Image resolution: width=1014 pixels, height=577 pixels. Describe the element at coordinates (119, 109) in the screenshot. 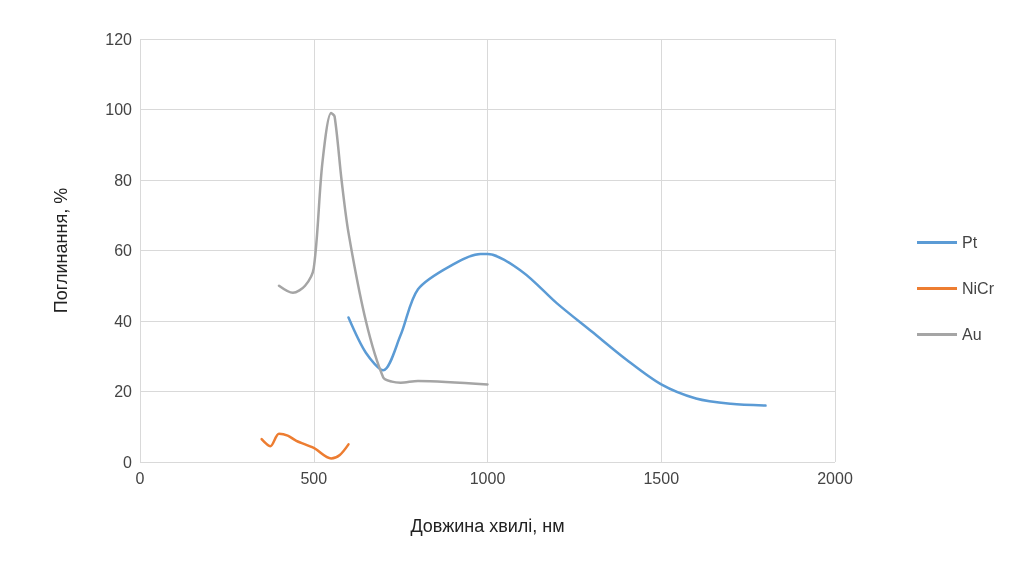

I see `y-tick-label: 100` at that location.